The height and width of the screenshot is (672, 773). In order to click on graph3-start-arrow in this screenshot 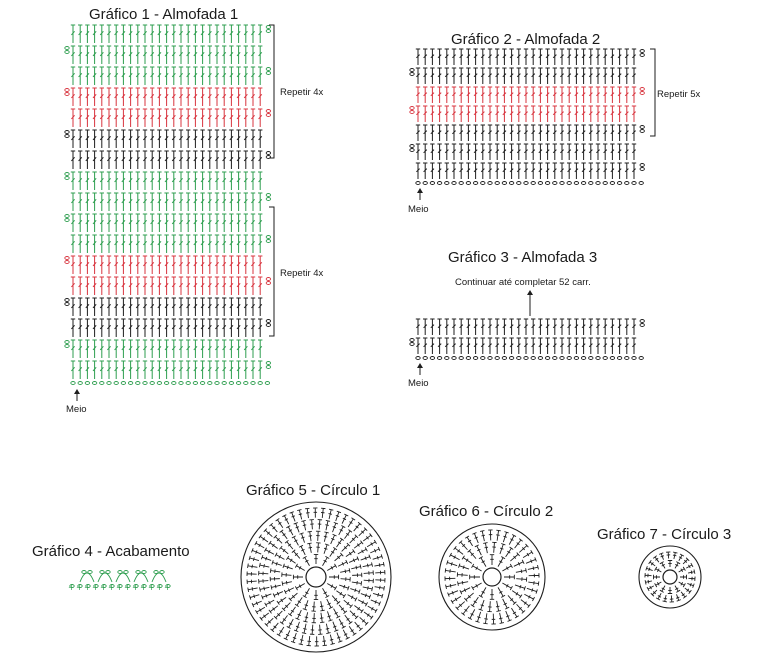, I will do `click(530, 303)`.